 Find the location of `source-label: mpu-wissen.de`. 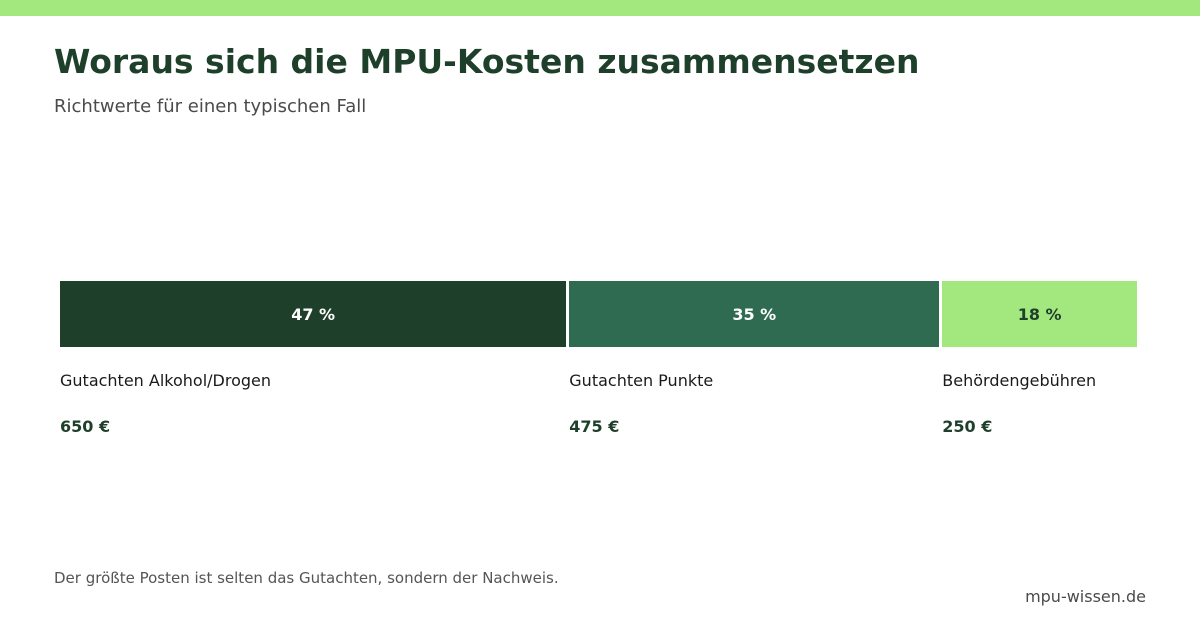

source-label: mpu-wissen.de is located at coordinates (1085, 596).